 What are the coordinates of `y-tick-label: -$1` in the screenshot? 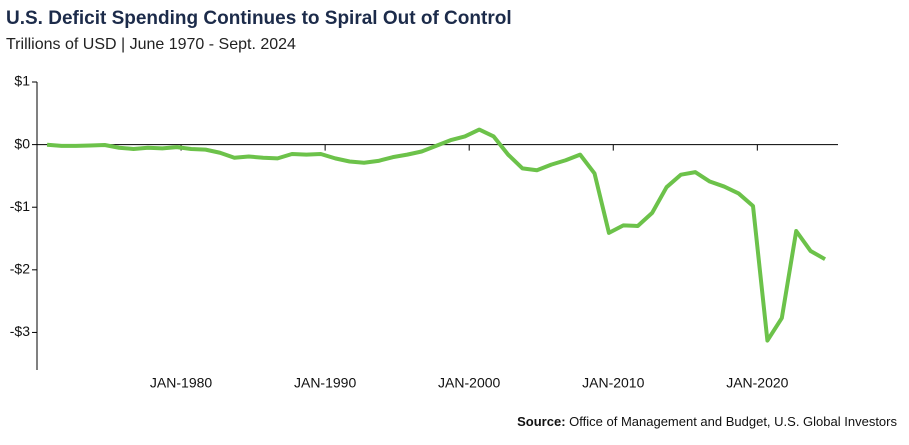 It's located at (20, 206).